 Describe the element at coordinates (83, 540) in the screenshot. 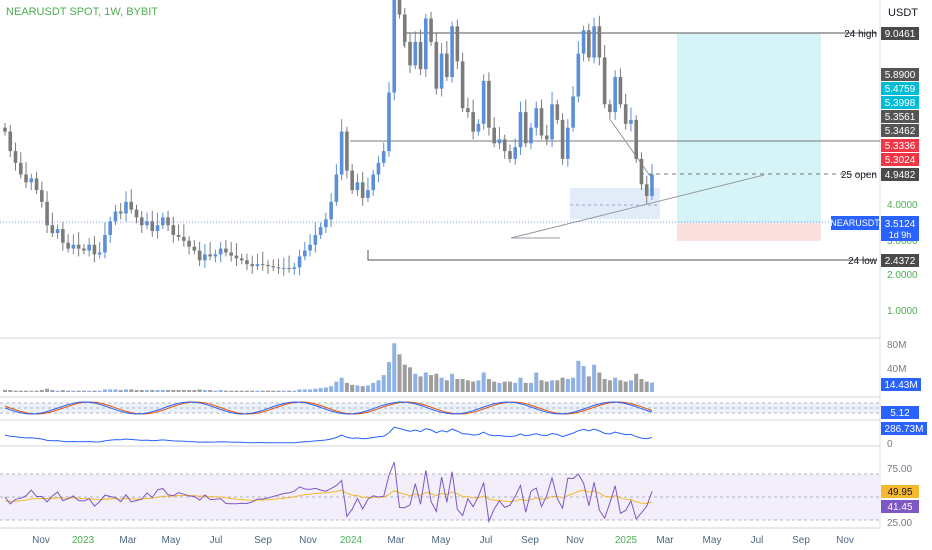

I see `year-tick-label: 2023` at that location.